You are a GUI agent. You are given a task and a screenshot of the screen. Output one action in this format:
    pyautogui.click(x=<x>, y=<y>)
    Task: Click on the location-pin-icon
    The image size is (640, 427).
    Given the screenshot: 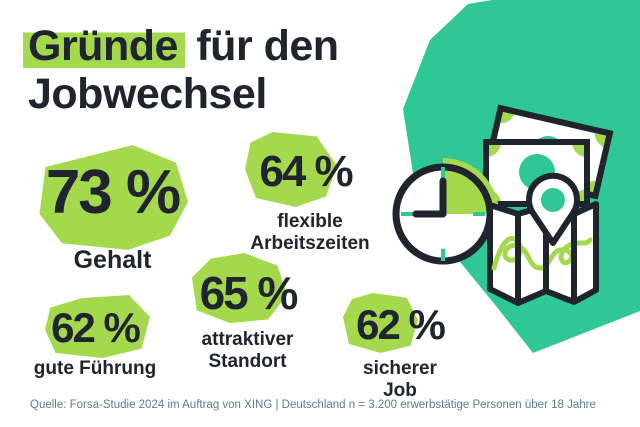 What is the action you would take?
    pyautogui.click(x=553, y=209)
    